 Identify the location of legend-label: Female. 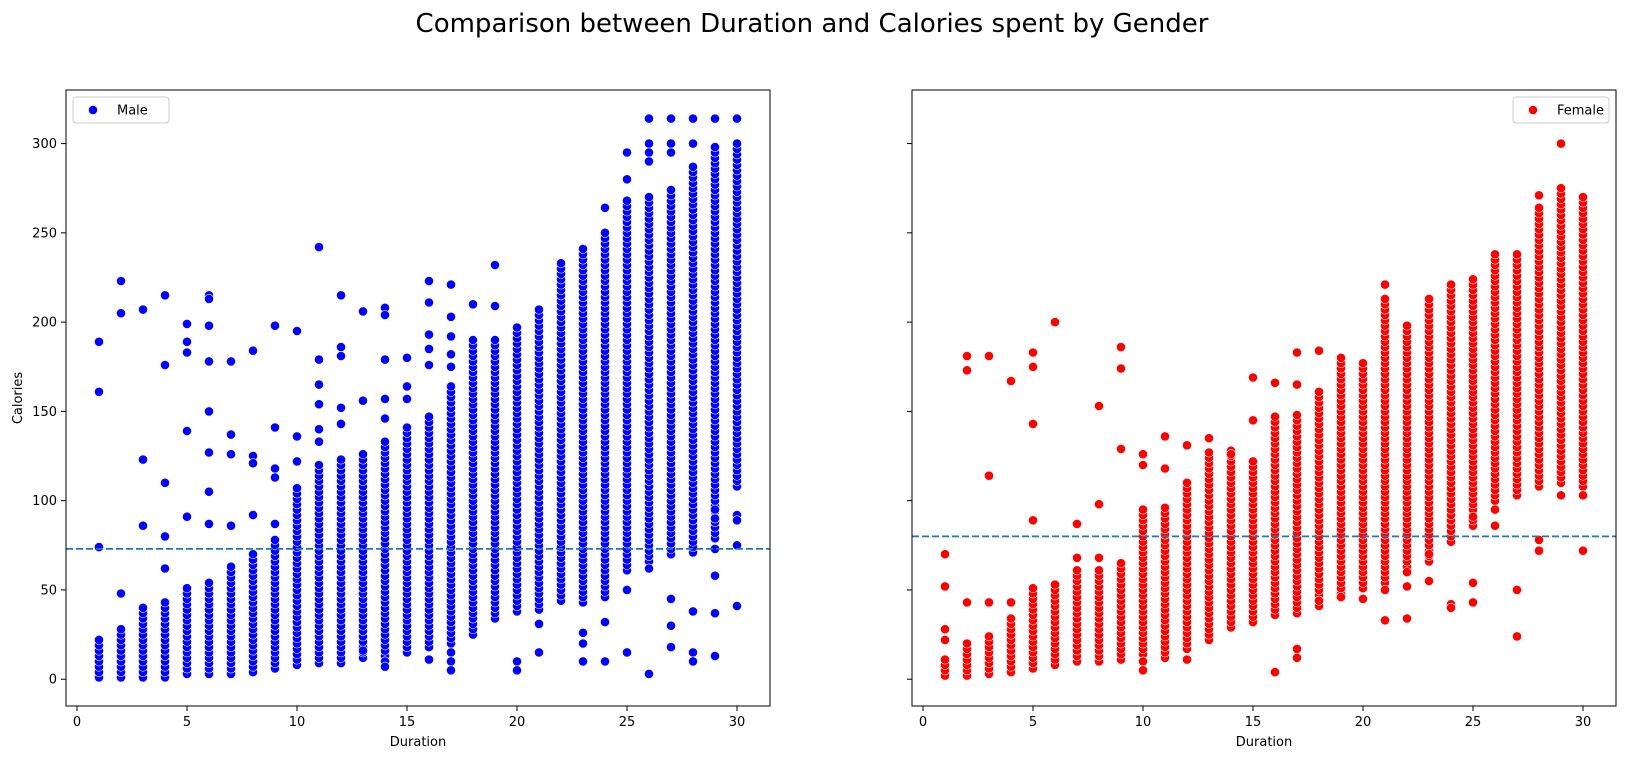
(1580, 111).